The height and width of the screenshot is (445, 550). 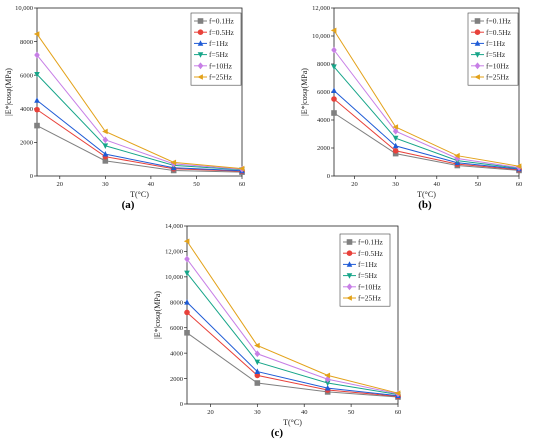 What do you see at coordinates (425, 205) in the screenshot?
I see `panel-label: (b)` at bounding box center [425, 205].